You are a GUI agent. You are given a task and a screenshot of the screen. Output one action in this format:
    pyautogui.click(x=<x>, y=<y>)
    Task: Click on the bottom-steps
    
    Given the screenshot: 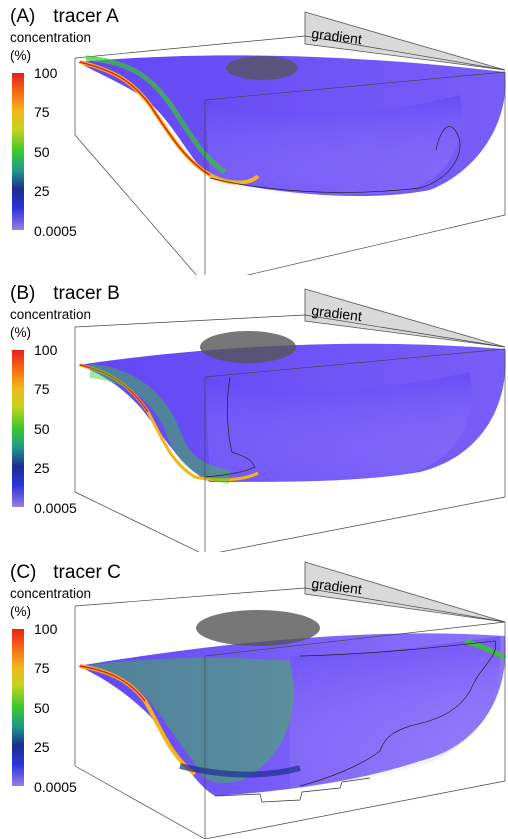 What is the action you would take?
    pyautogui.click(x=292, y=790)
    